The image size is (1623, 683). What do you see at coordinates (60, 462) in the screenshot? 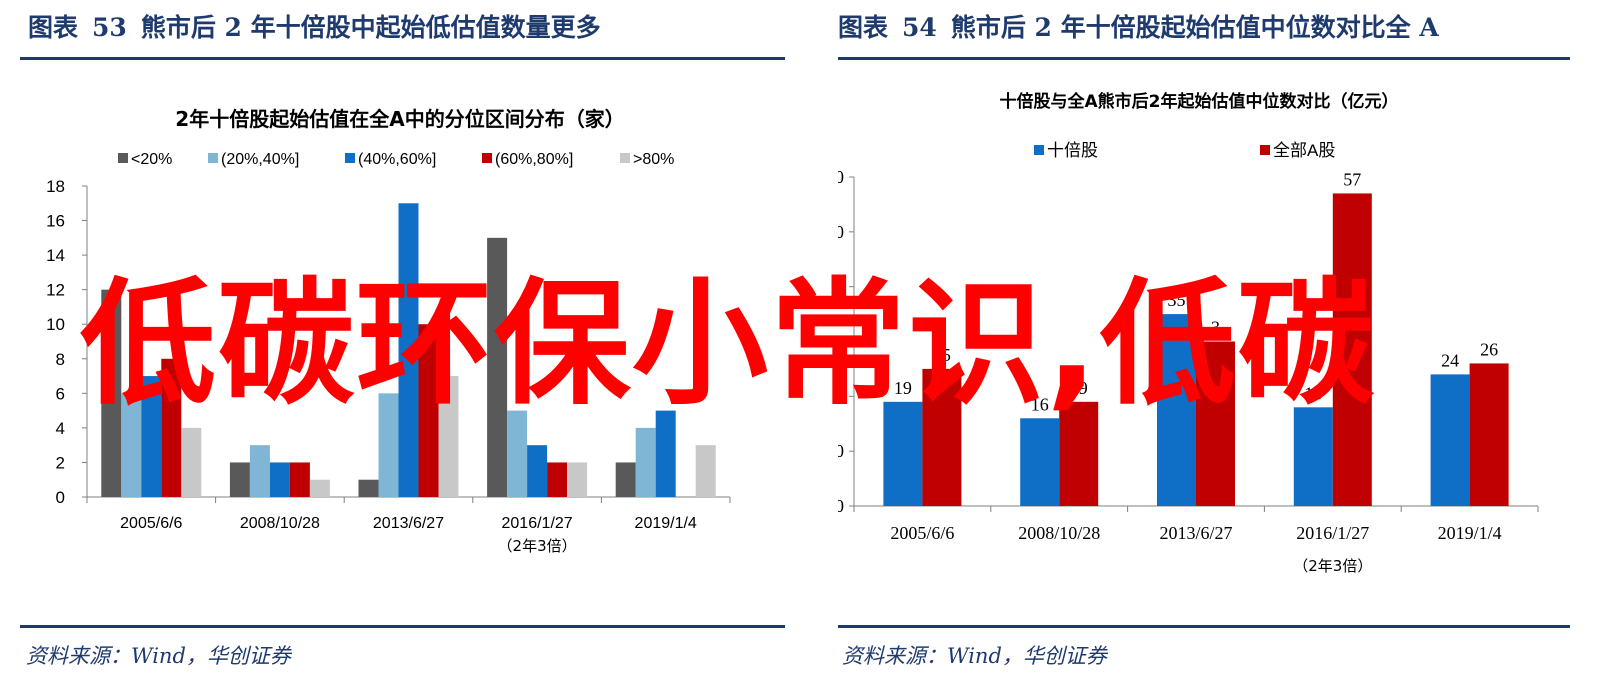
I see `y-tick-label: 2` at bounding box center [60, 462].